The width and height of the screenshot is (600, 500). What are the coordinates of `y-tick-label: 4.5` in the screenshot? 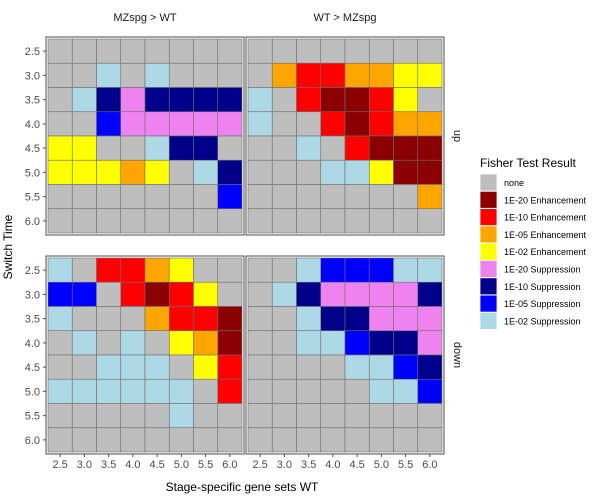 It's located at (32, 149).